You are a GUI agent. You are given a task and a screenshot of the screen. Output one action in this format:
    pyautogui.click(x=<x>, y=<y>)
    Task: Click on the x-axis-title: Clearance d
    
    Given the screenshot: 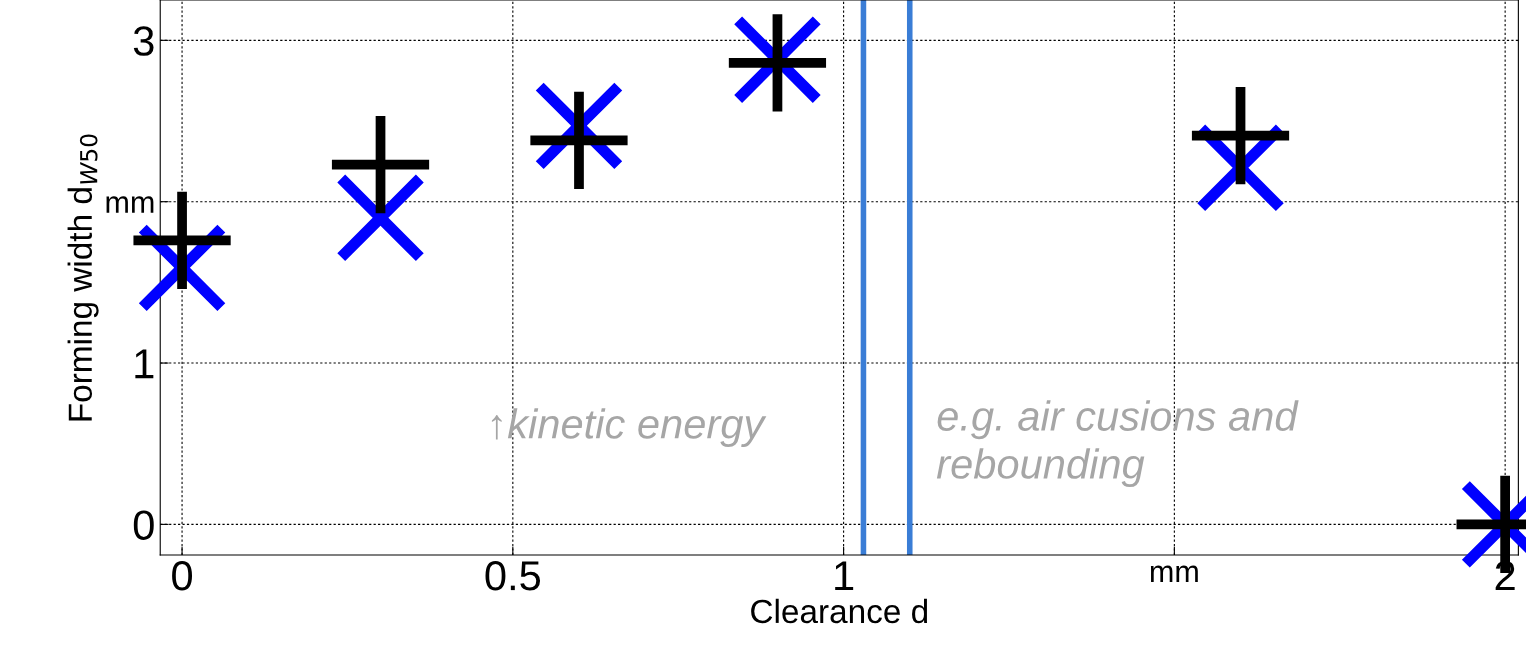 What is the action you would take?
    pyautogui.click(x=839, y=611)
    